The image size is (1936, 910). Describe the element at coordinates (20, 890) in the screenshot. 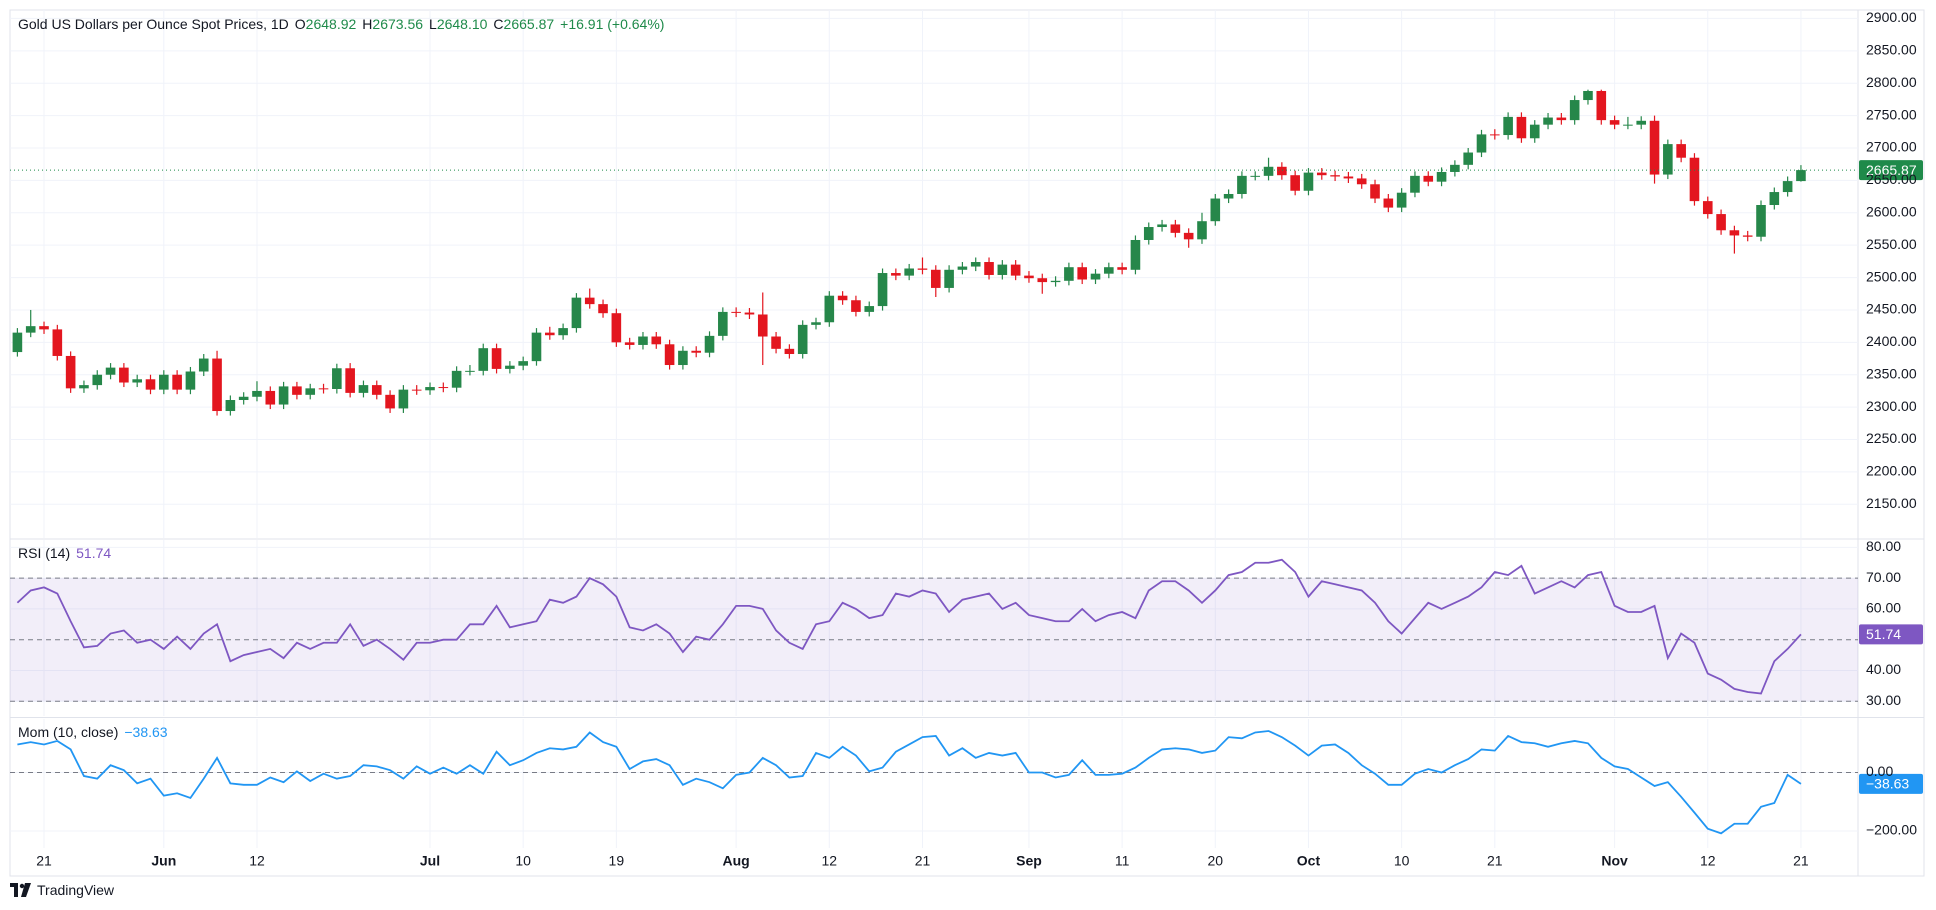

I see `brand-logo` at that location.